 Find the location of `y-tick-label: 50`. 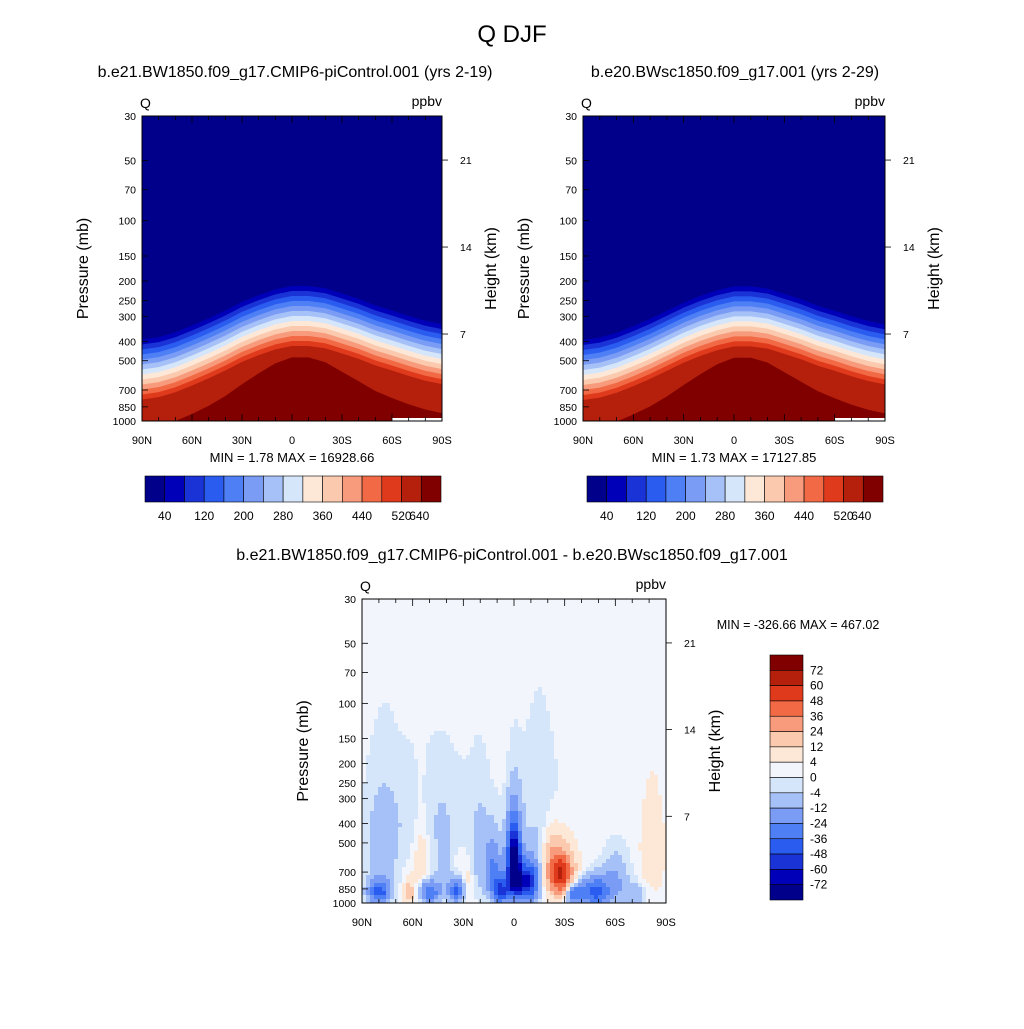

y-tick-label: 50 is located at coordinates (130, 161).